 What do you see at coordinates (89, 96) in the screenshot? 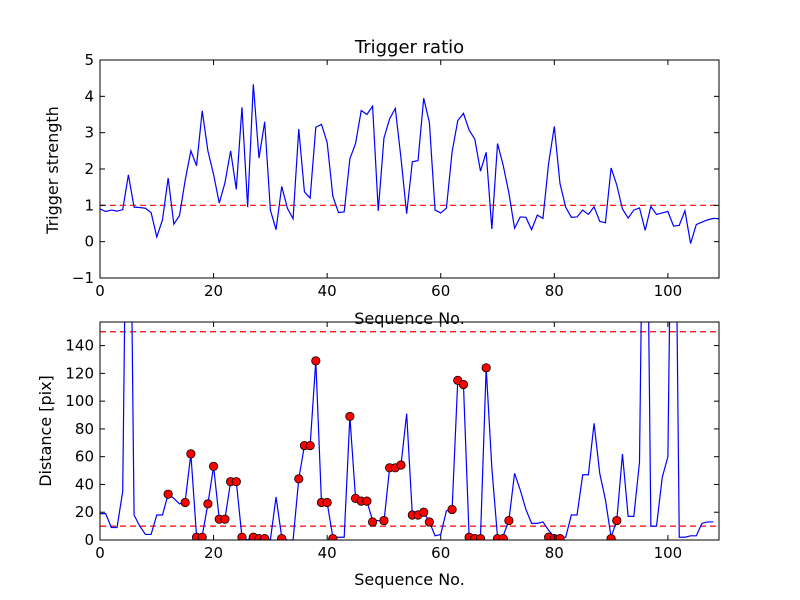
I see `y-tick-label: 4` at bounding box center [89, 96].